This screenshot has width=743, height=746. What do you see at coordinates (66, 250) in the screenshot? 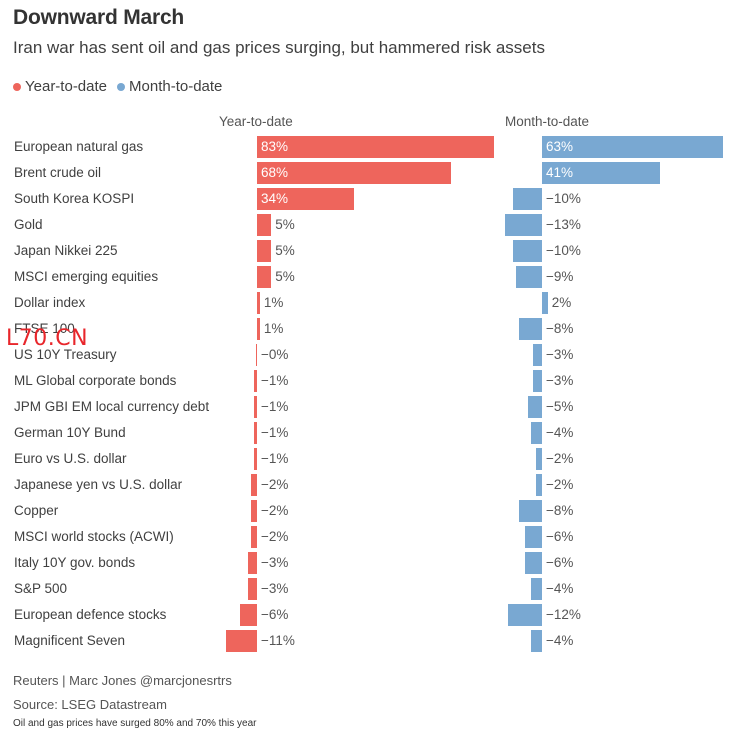
I see `category-label: Japan Nikkei 225` at bounding box center [66, 250].